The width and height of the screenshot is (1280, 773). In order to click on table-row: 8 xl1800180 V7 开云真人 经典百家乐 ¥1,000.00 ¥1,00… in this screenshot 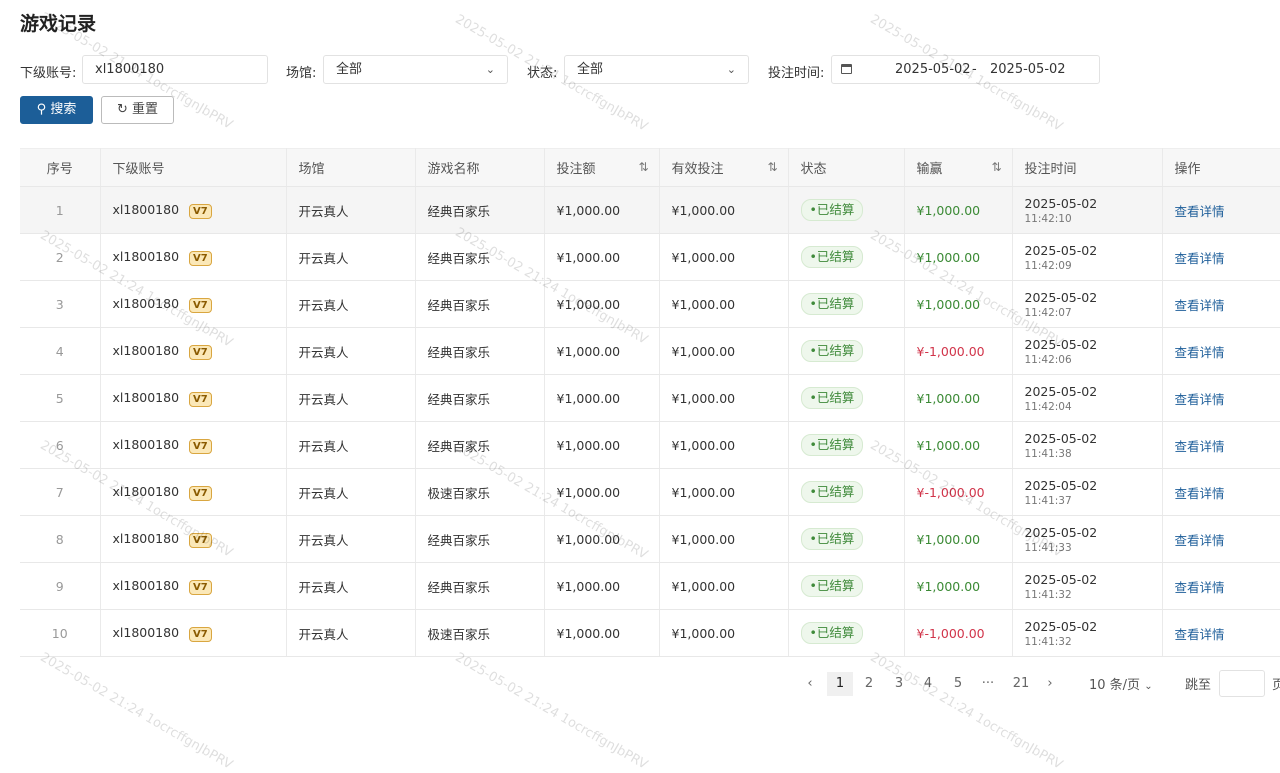, I will do `click(650, 539)`.